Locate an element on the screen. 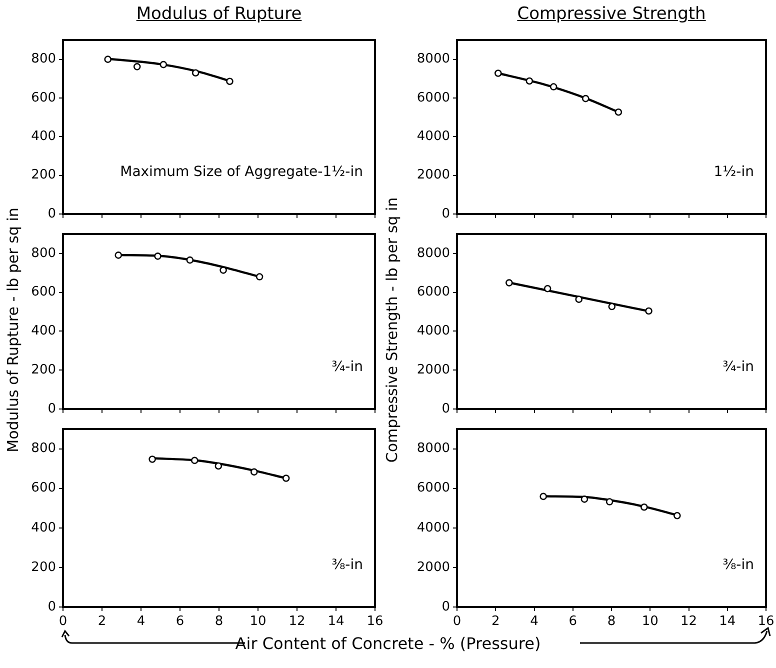 The height and width of the screenshot is (668, 776). annotation: 1½-in is located at coordinates (734, 172).